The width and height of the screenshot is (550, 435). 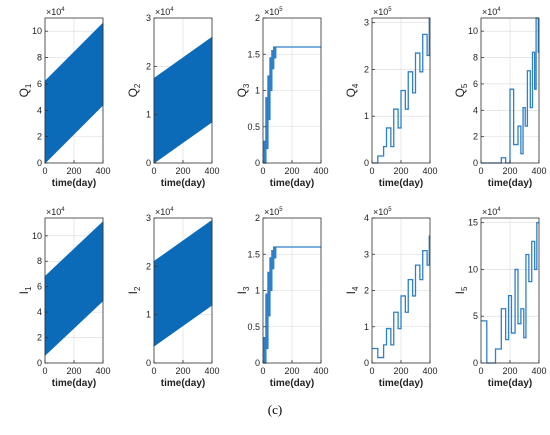 I want to click on y-axis-label-sub: 5, so click(x=464, y=288).